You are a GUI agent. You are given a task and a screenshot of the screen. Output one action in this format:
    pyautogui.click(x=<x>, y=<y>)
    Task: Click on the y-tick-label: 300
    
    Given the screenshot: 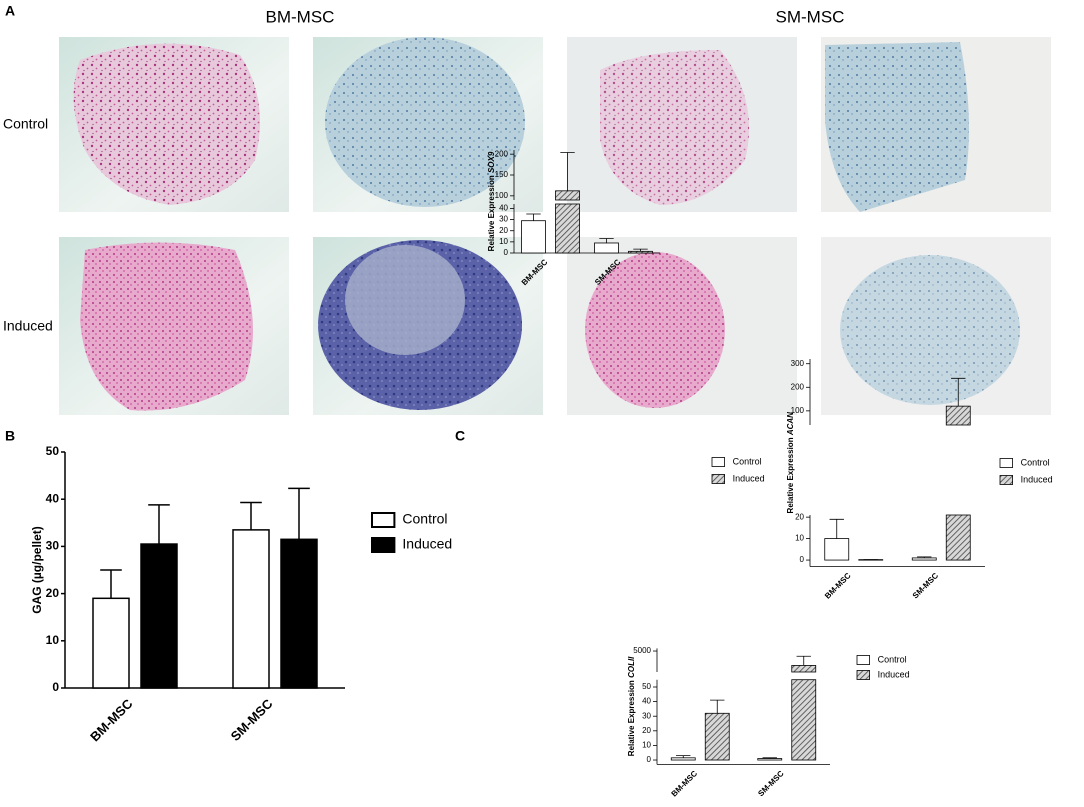 What is the action you would take?
    pyautogui.click(x=798, y=363)
    